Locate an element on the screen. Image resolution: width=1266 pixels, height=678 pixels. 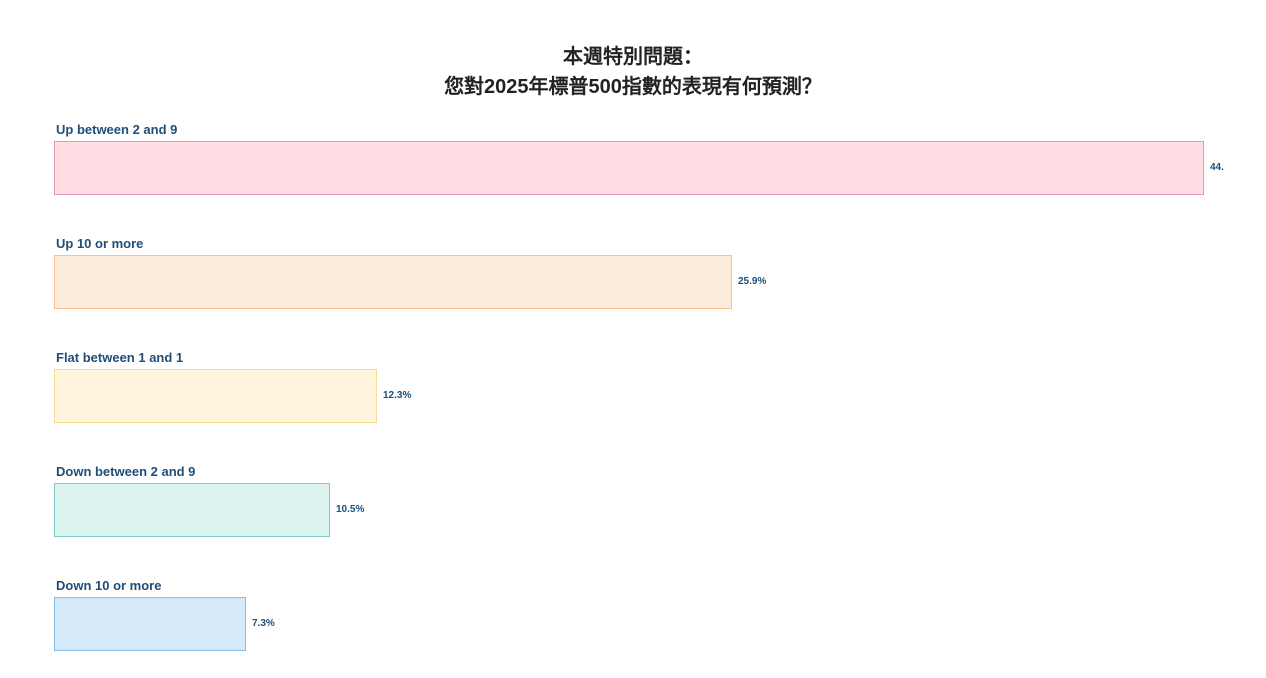
category-label: Down between 2 and 9 is located at coordinates (126, 471).